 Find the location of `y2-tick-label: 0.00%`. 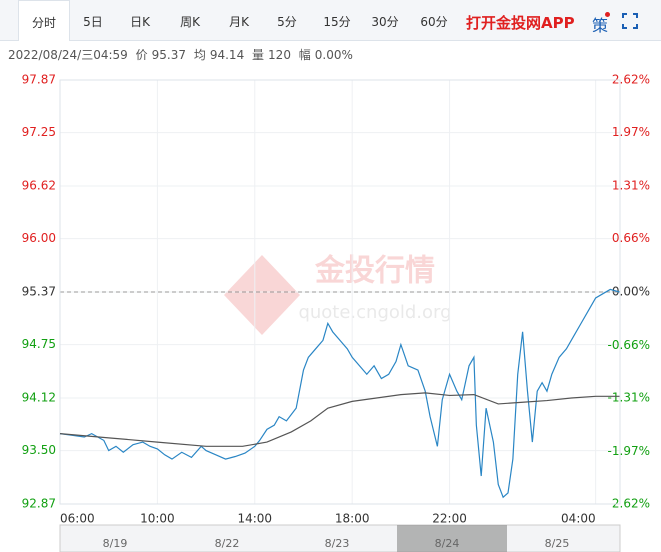

y2-tick-label: 0.00% is located at coordinates (631, 292).